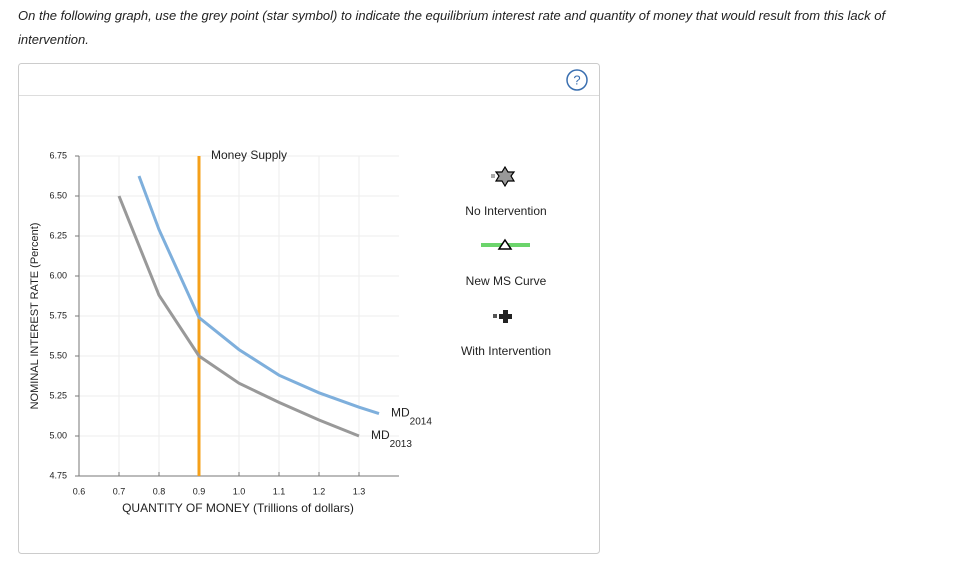 The height and width of the screenshot is (577, 965). What do you see at coordinates (79, 491) in the screenshot?
I see `x-tick-label: 0.6` at bounding box center [79, 491].